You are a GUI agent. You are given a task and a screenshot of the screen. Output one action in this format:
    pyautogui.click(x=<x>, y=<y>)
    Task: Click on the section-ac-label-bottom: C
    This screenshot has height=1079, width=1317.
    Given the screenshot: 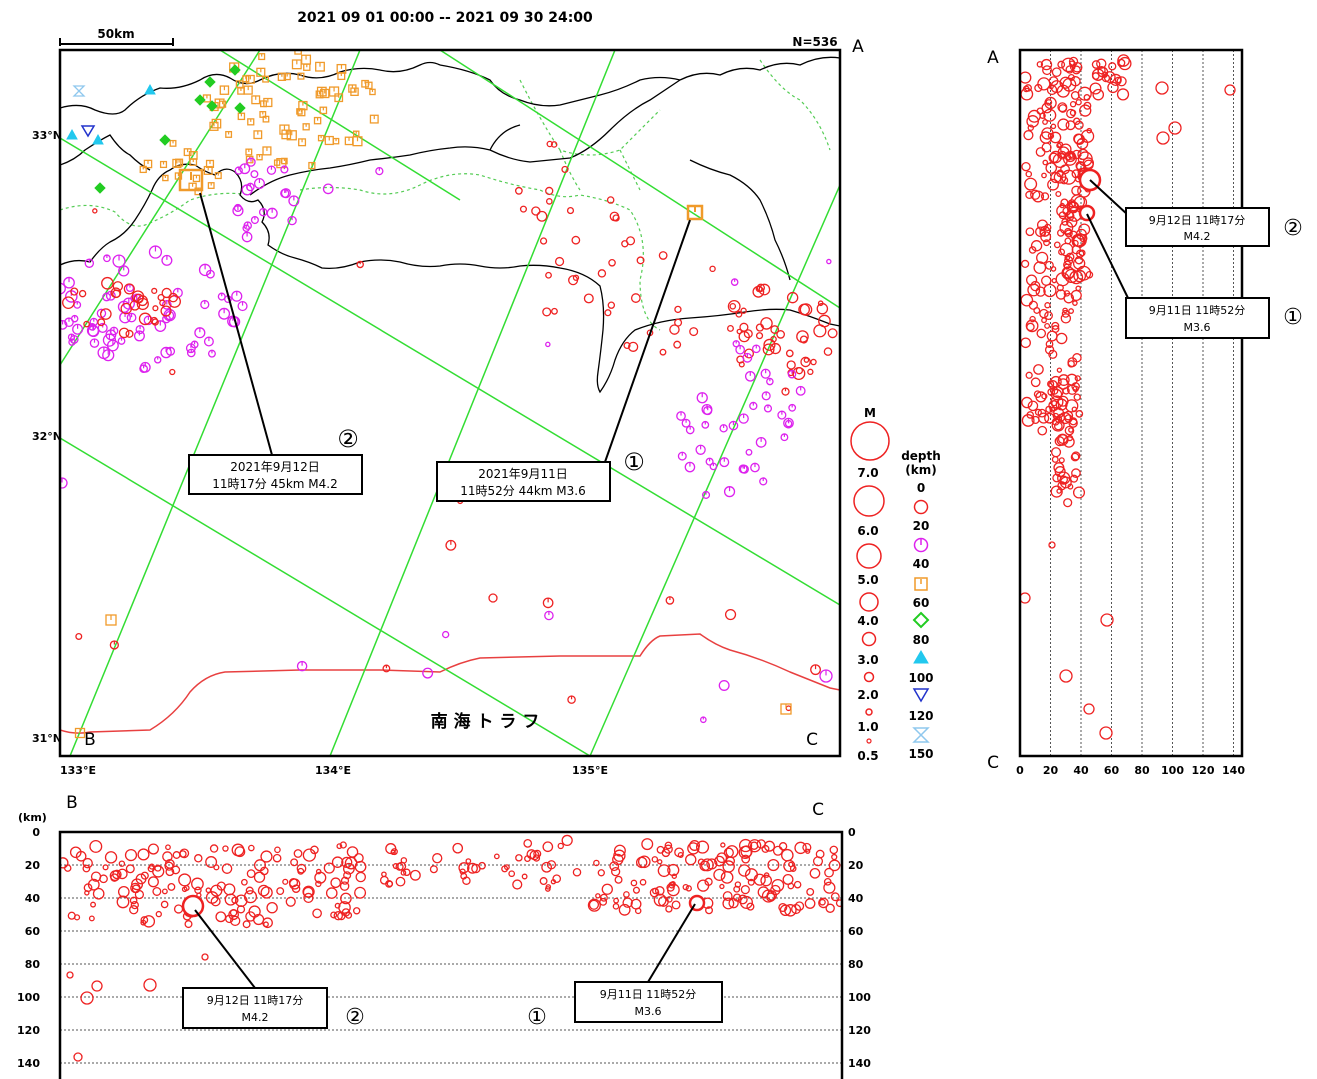 What is the action you would take?
    pyautogui.click(x=993, y=763)
    